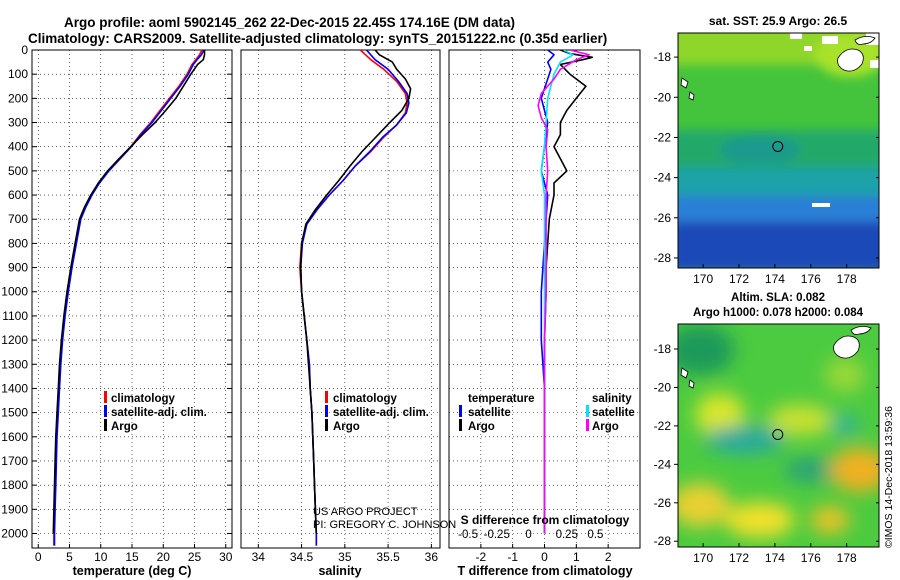 The height and width of the screenshot is (580, 900). What do you see at coordinates (501, 399) in the screenshot?
I see `legend-title-temperature: temperature` at bounding box center [501, 399].